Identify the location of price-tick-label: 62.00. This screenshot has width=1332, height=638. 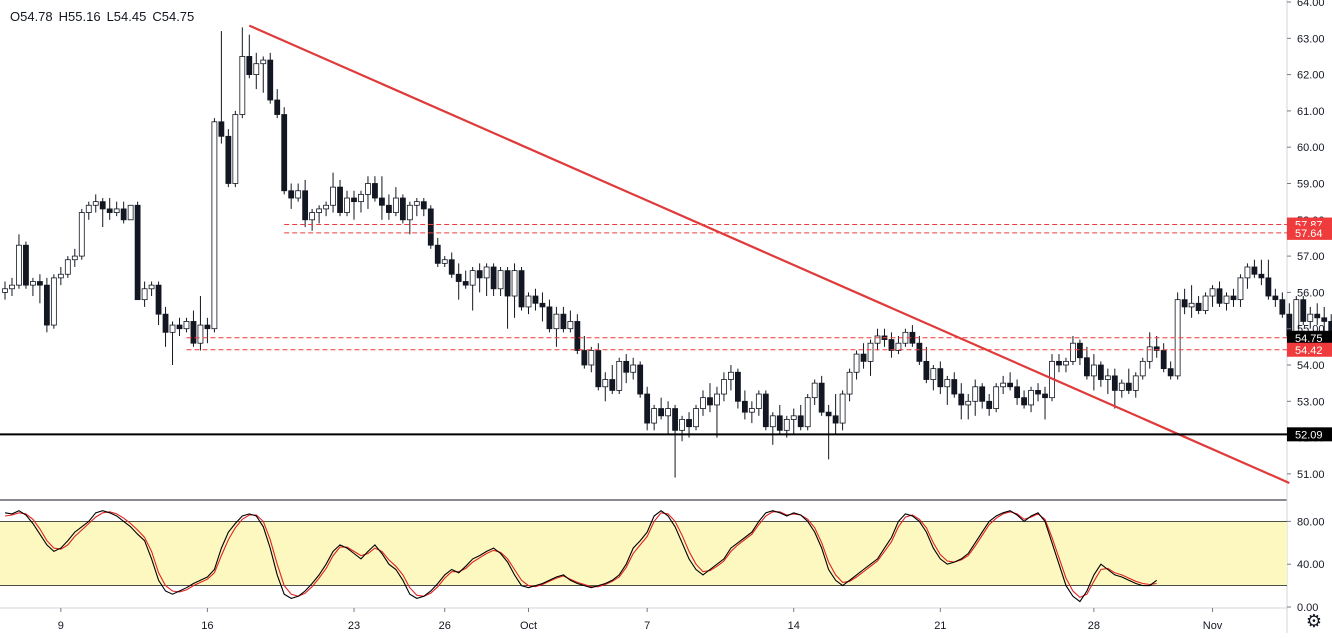
(1311, 76).